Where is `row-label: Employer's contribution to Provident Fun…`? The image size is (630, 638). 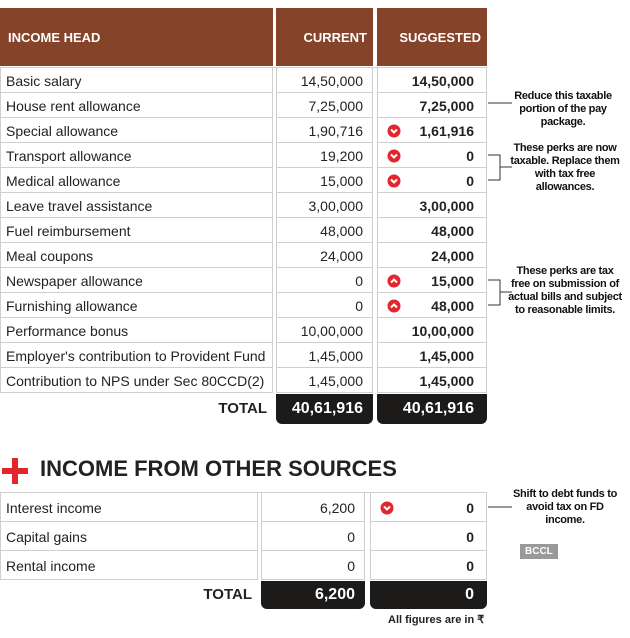
row-label: Employer's contribution to Provident Fun… is located at coordinates (136, 355).